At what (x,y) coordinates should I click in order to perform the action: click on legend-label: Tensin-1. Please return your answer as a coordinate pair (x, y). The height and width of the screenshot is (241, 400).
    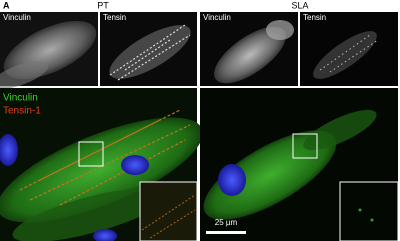
    Looking at the image, I should click on (22, 111).